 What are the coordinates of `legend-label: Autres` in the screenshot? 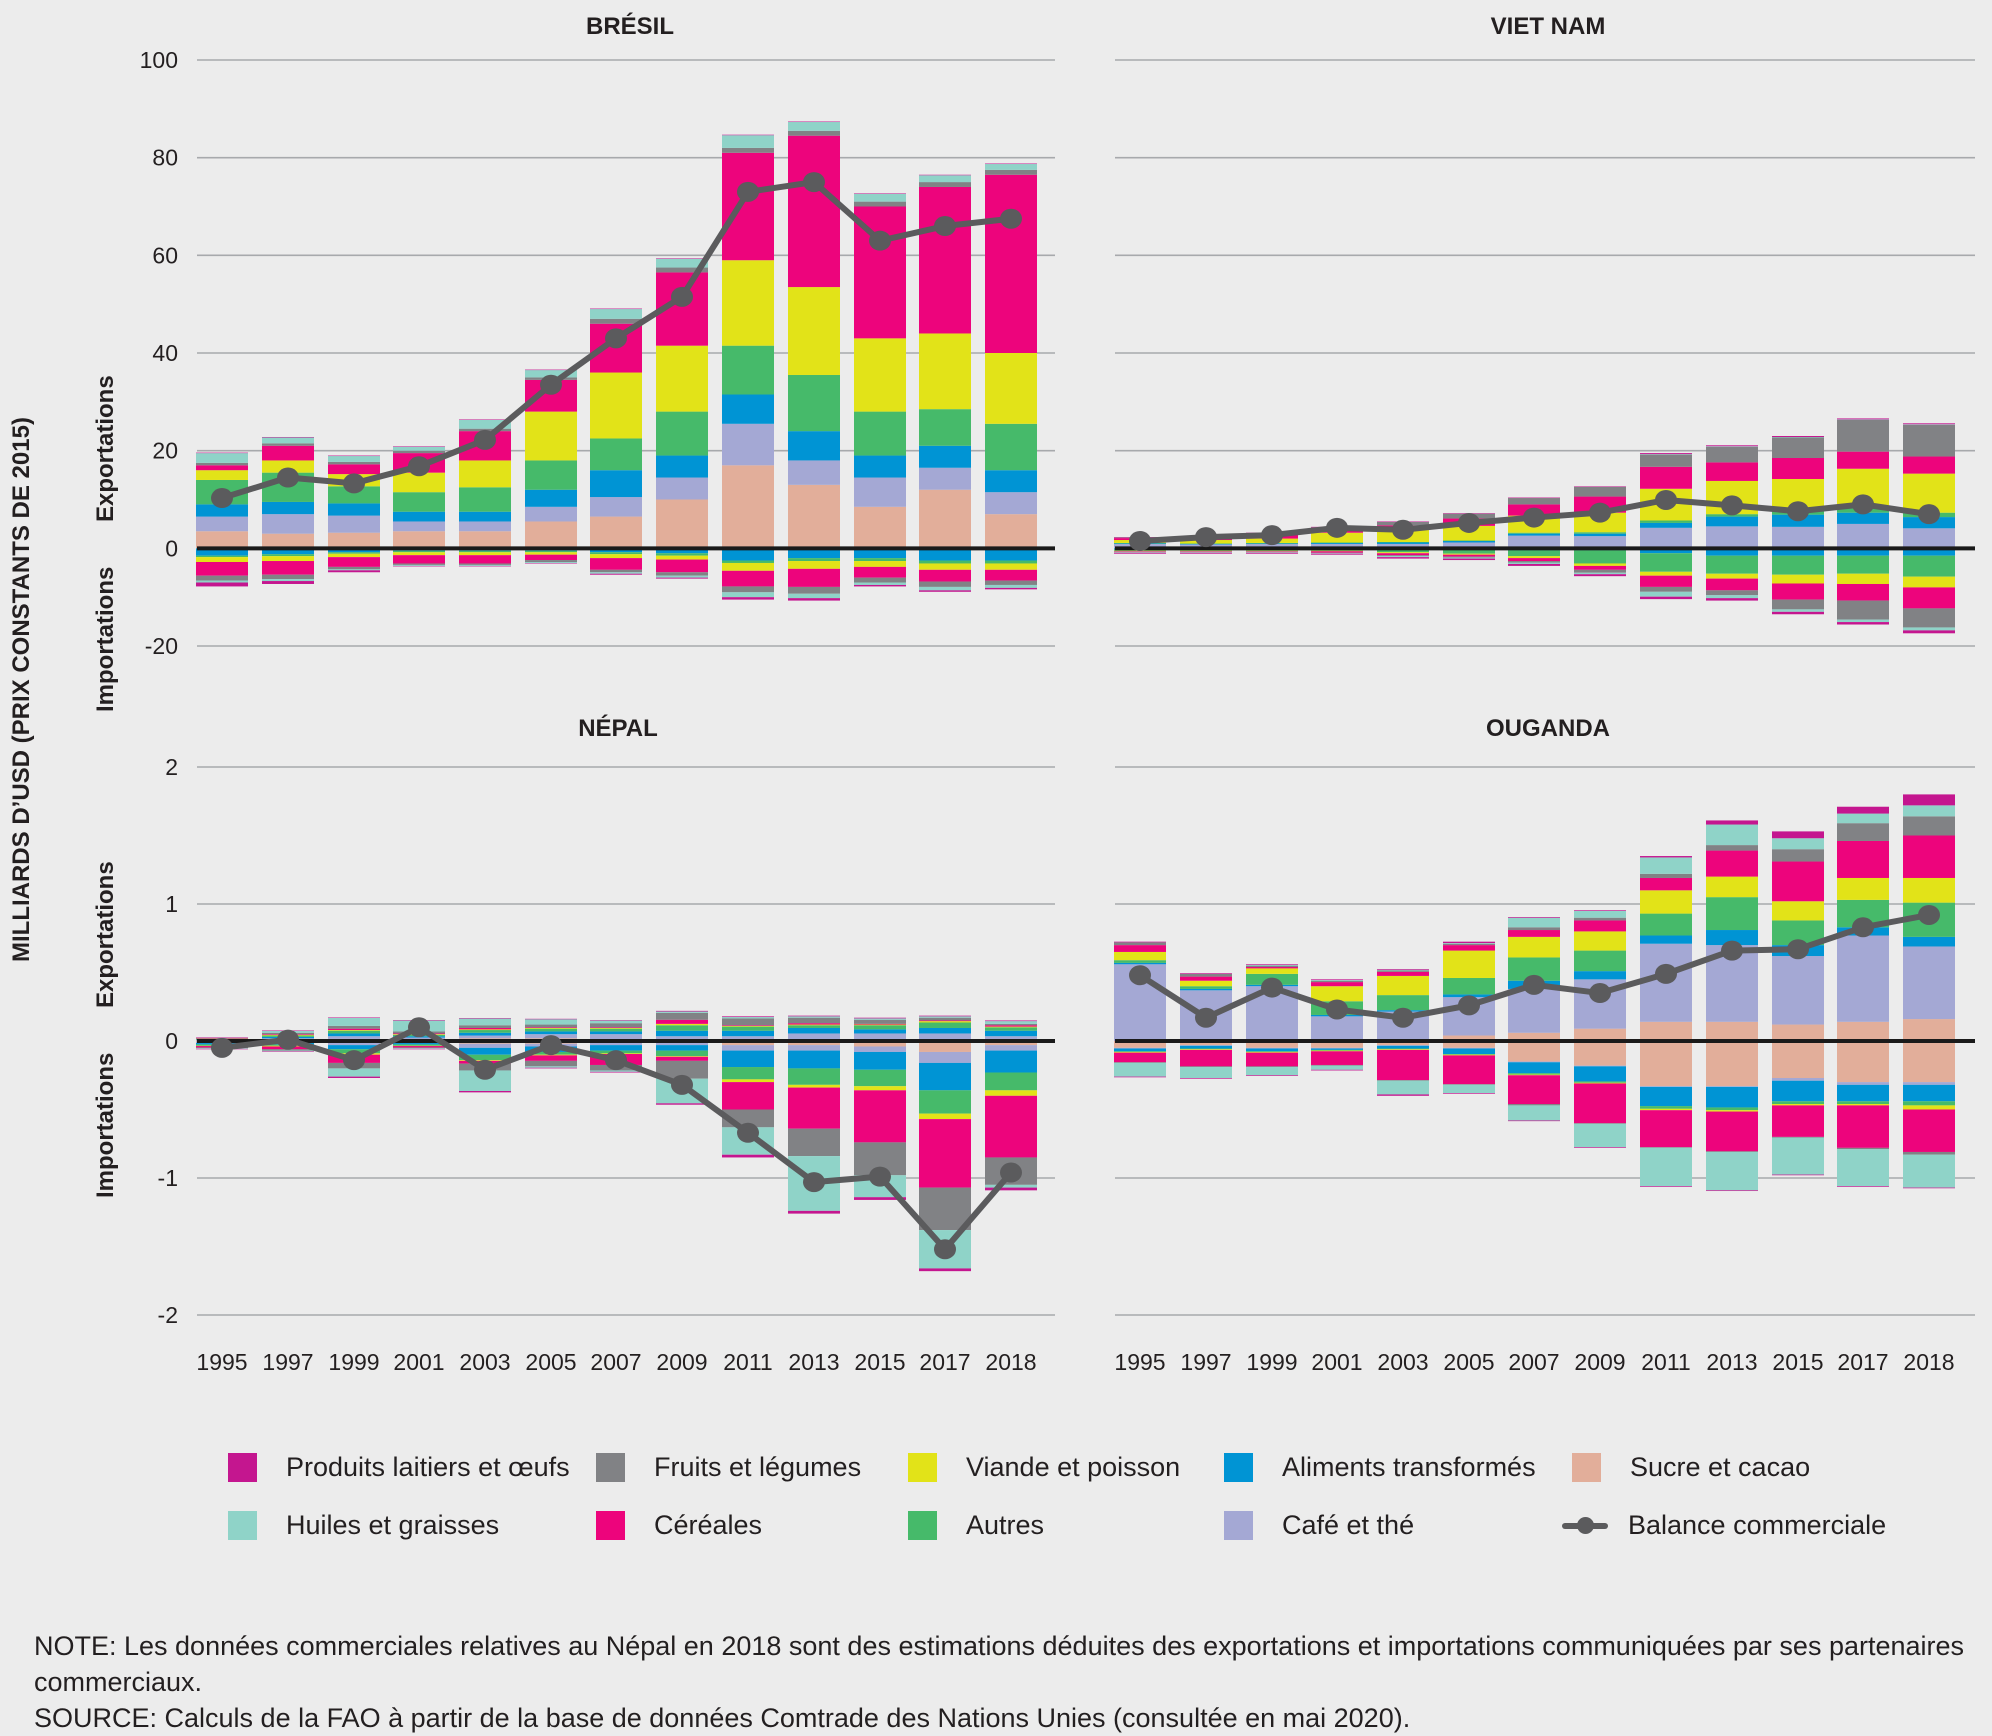 It's located at (1005, 1525).